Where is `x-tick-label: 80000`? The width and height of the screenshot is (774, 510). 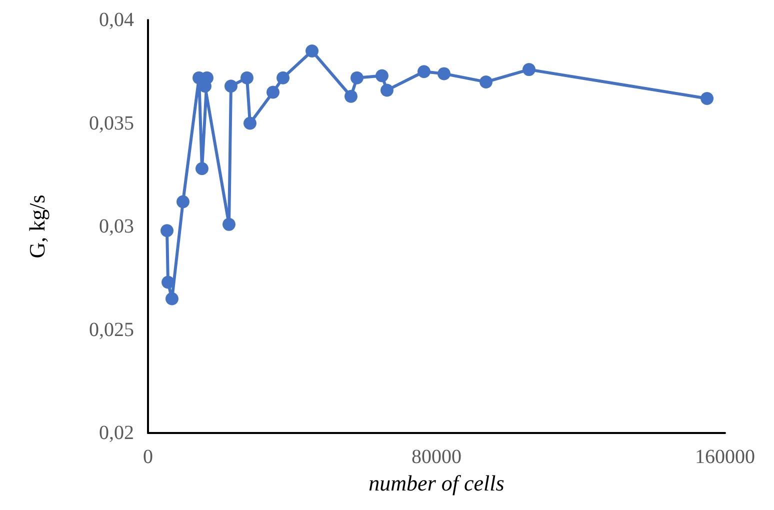 x-tick-label: 80000 is located at coordinates (437, 457).